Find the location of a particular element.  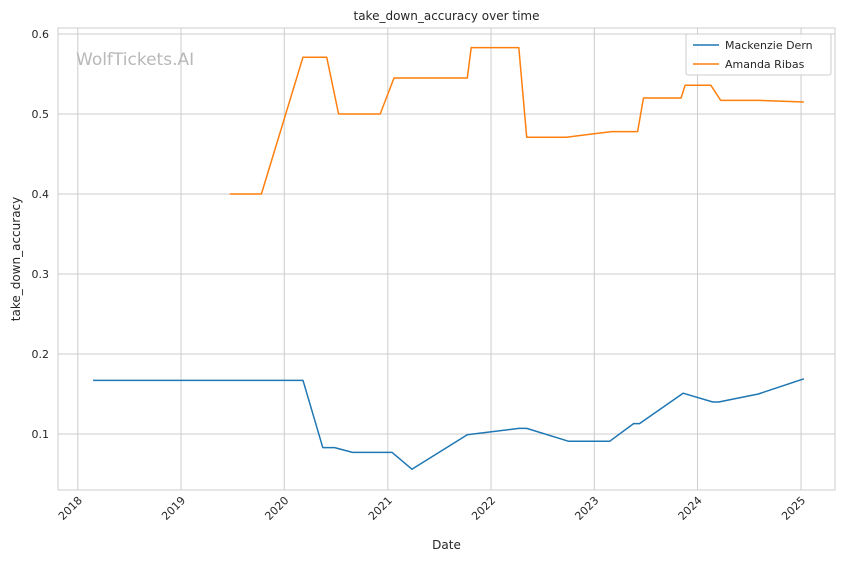

chart-title: take_down_accuracy over time is located at coordinates (447, 16).